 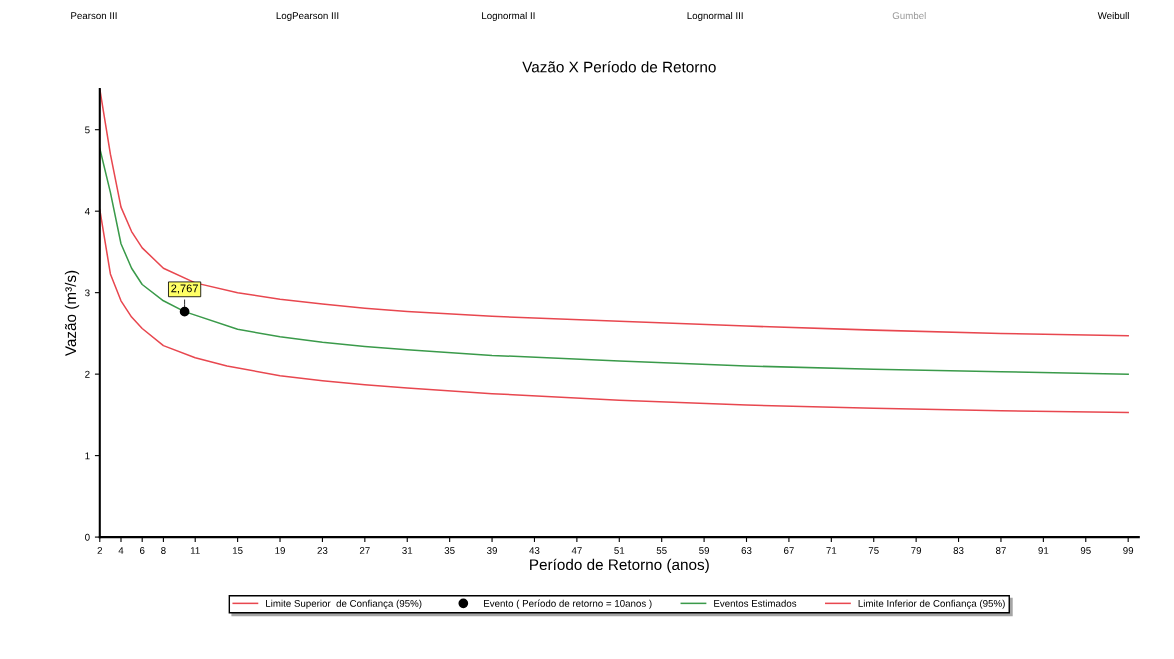 I want to click on y-axis-title: Vazão (m³/s), so click(x=72, y=313).